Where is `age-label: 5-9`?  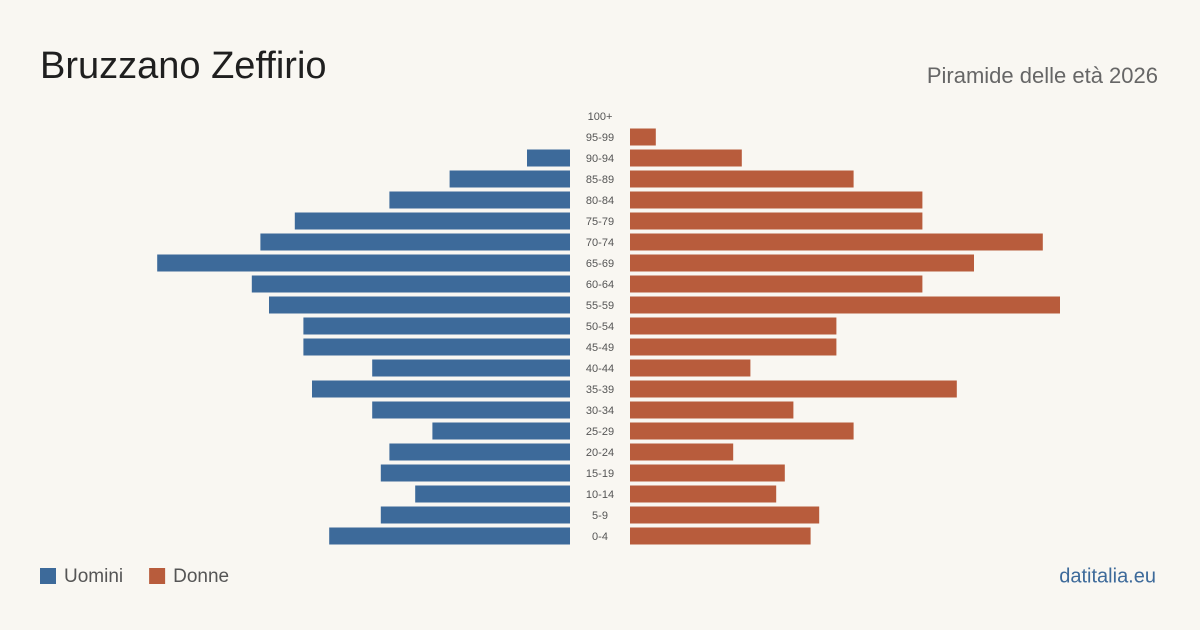 age-label: 5-9 is located at coordinates (600, 516).